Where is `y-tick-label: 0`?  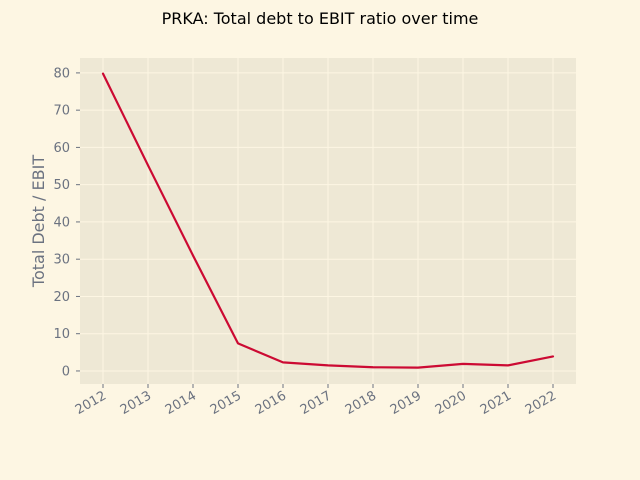
y-tick-label: 0 is located at coordinates (66, 371).